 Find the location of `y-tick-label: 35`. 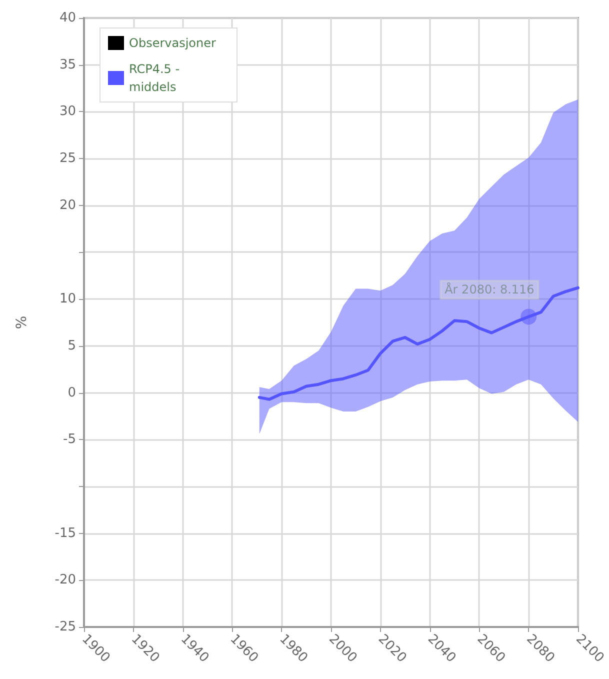

y-tick-label: 35 is located at coordinates (67, 64).